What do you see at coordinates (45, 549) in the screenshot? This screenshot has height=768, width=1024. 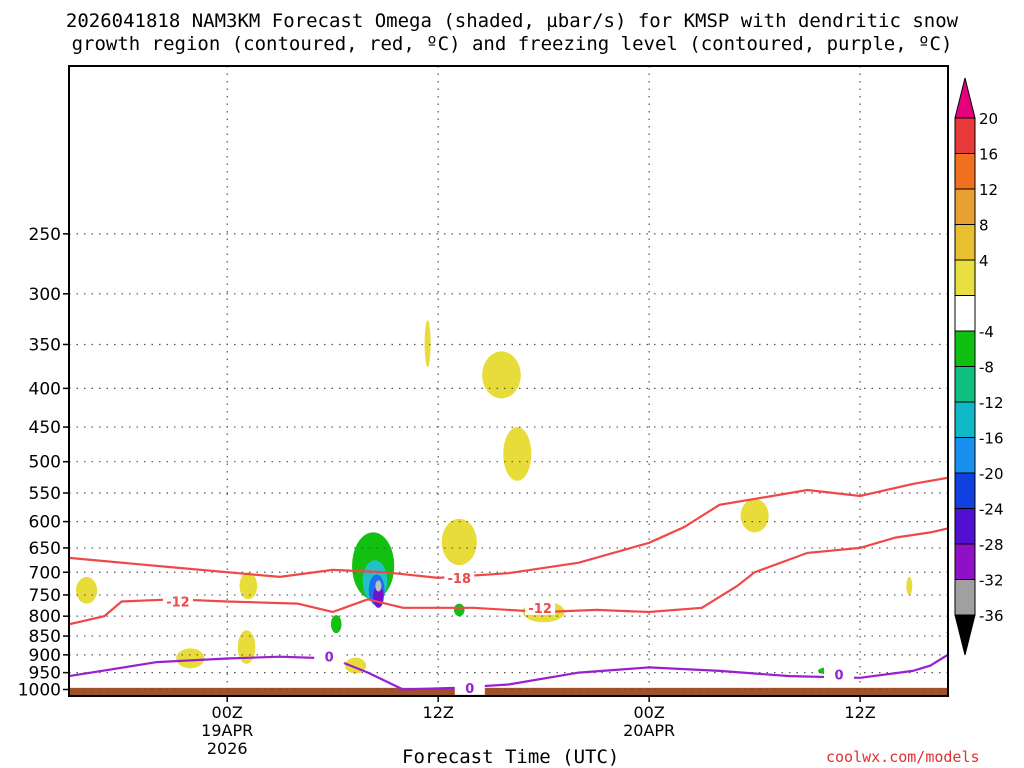 I see `y-tick-label: 650` at bounding box center [45, 549].